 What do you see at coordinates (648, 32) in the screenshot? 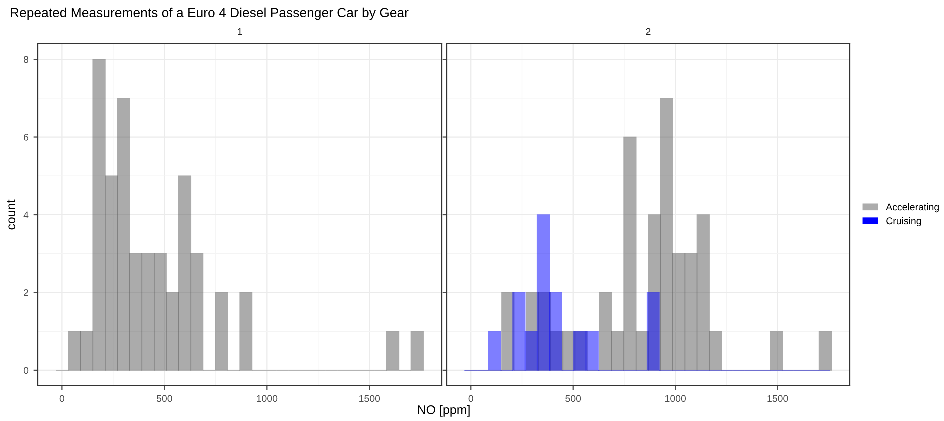
I see `chart-subtitle: 2` at bounding box center [648, 32].